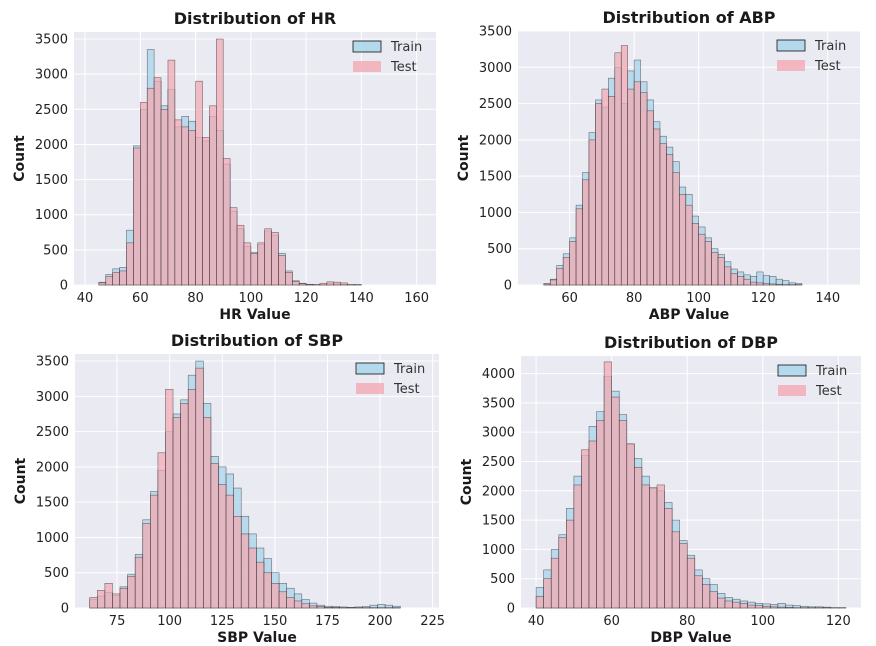  What do you see at coordinates (688, 17) in the screenshot?
I see `chart-title: Distribution of ABP` at bounding box center [688, 17].